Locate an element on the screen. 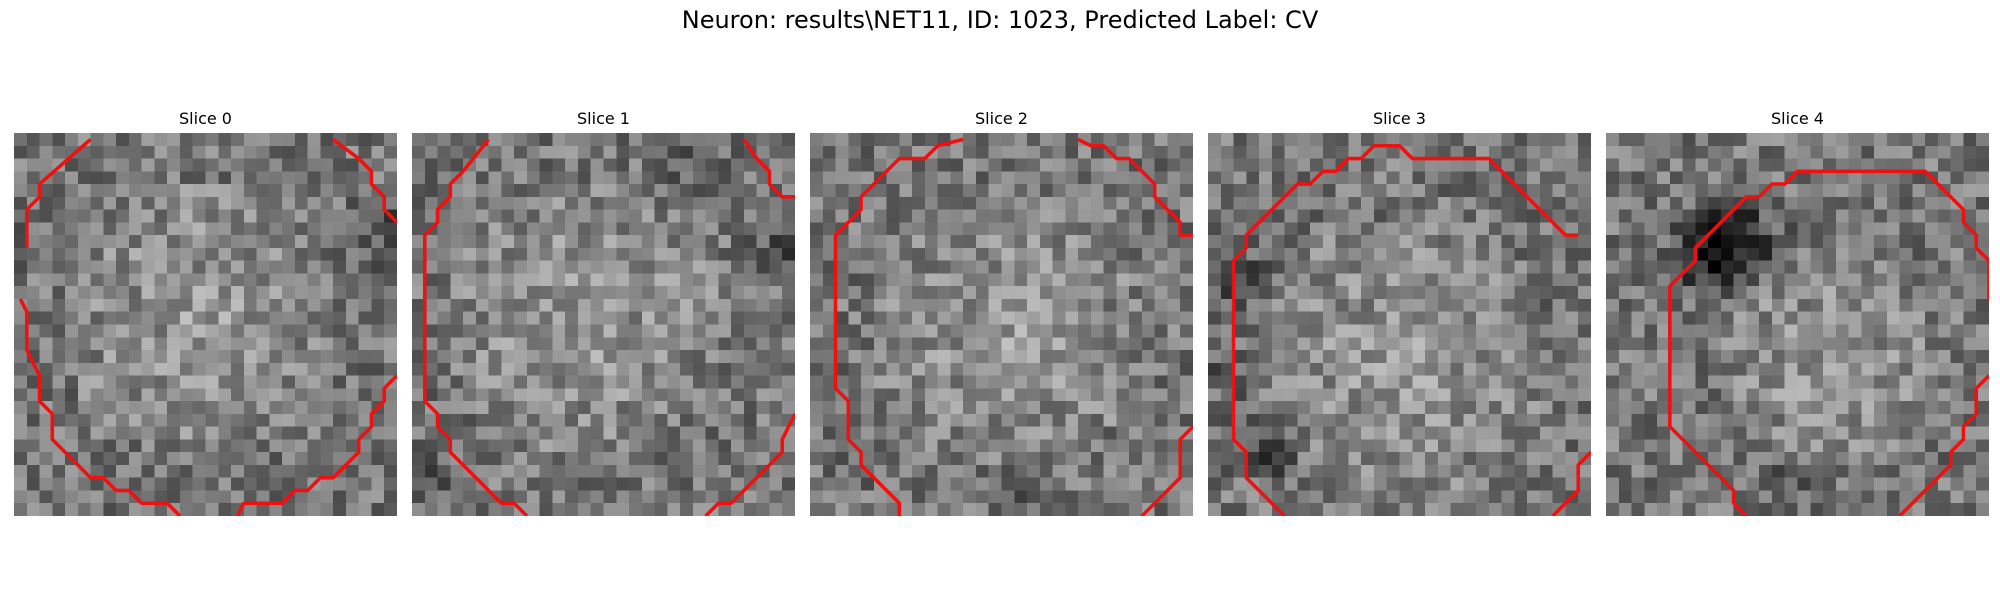 Image resolution: width=2000 pixels, height=600 pixels. slice-panel-3: Slice 3 is located at coordinates (1399, 310).